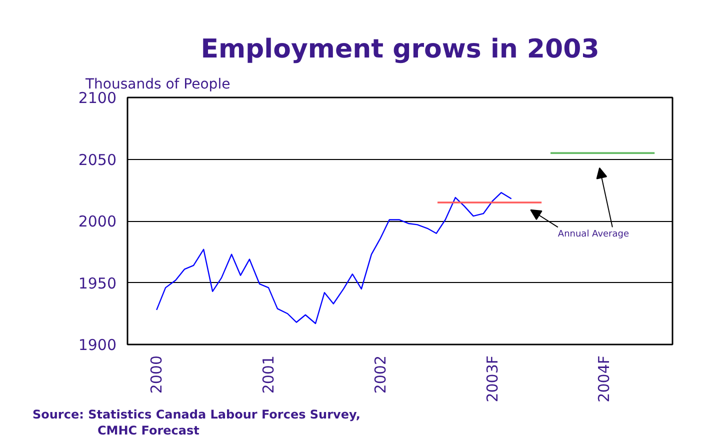 The width and height of the screenshot is (720, 437). I want to click on annotation: Annual Average, so click(594, 235).